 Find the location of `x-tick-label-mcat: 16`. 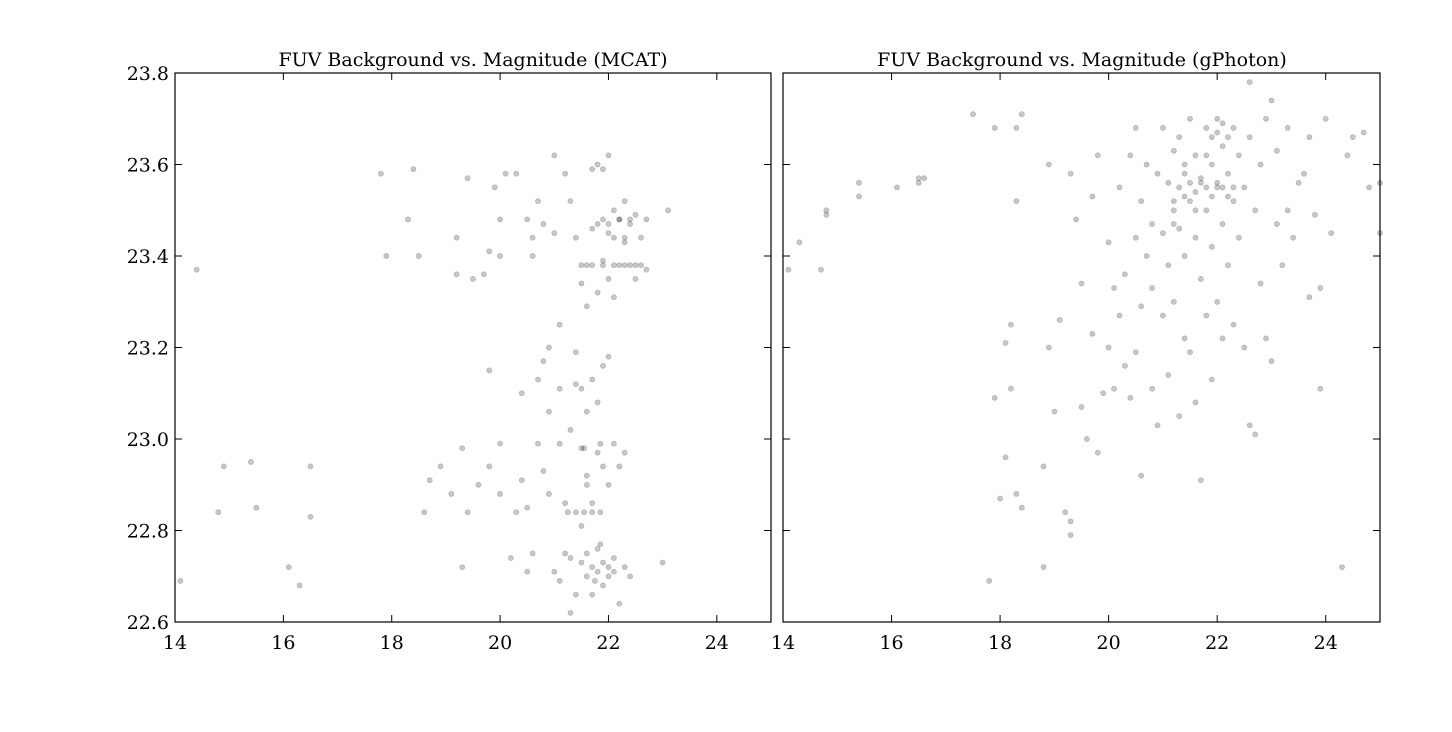

x-tick-label-mcat: 16 is located at coordinates (283, 643).